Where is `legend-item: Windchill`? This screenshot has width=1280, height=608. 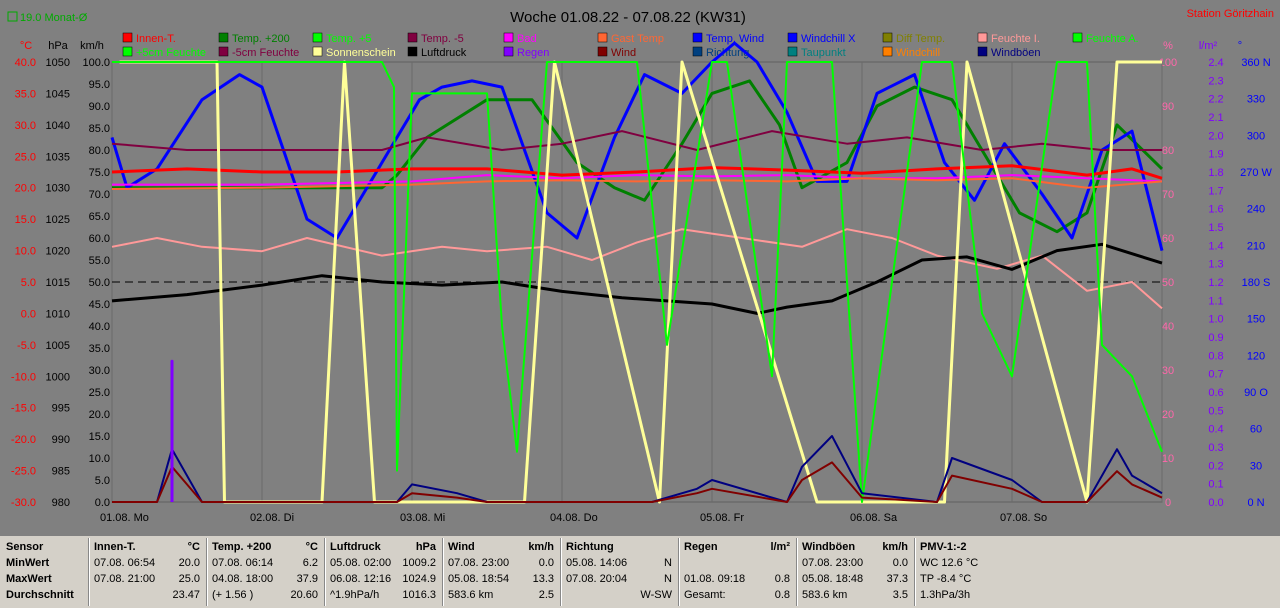 legend-item: Windchill is located at coordinates (911, 52).